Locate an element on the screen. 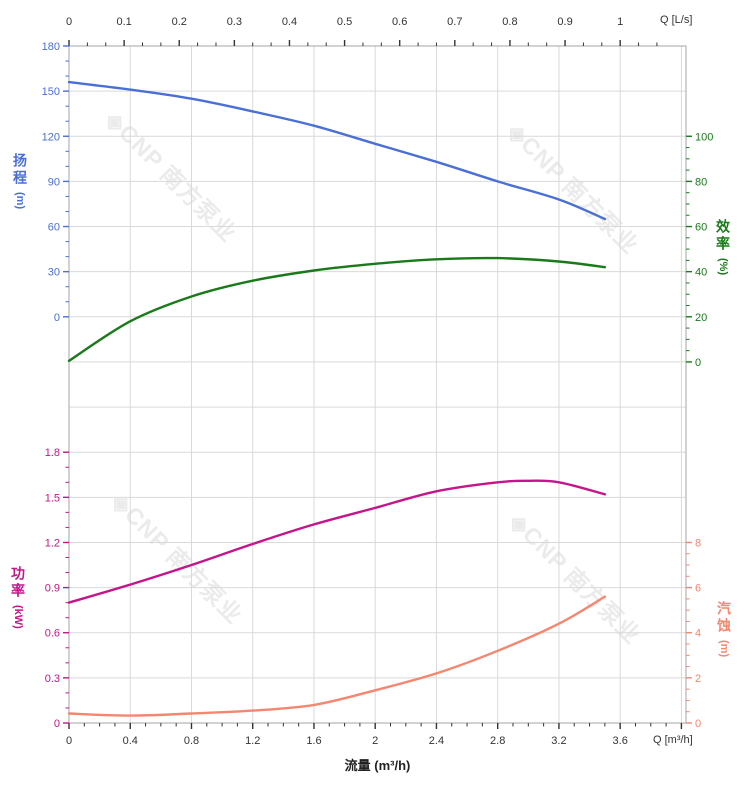 This screenshot has height=797, width=752. npsh-axis-tick-label: 2 is located at coordinates (698, 679).